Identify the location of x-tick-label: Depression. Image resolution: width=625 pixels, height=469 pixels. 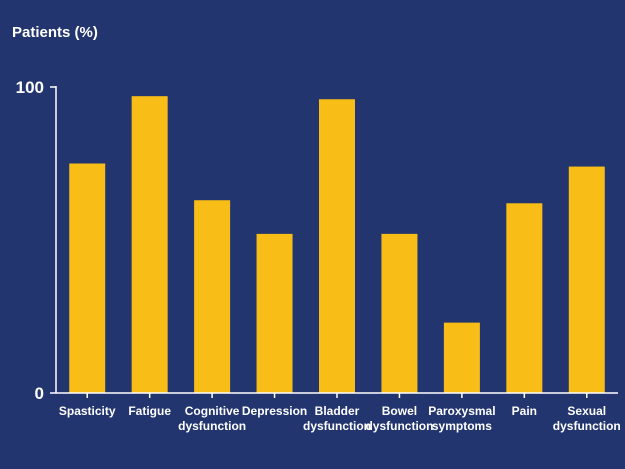
(274, 411).